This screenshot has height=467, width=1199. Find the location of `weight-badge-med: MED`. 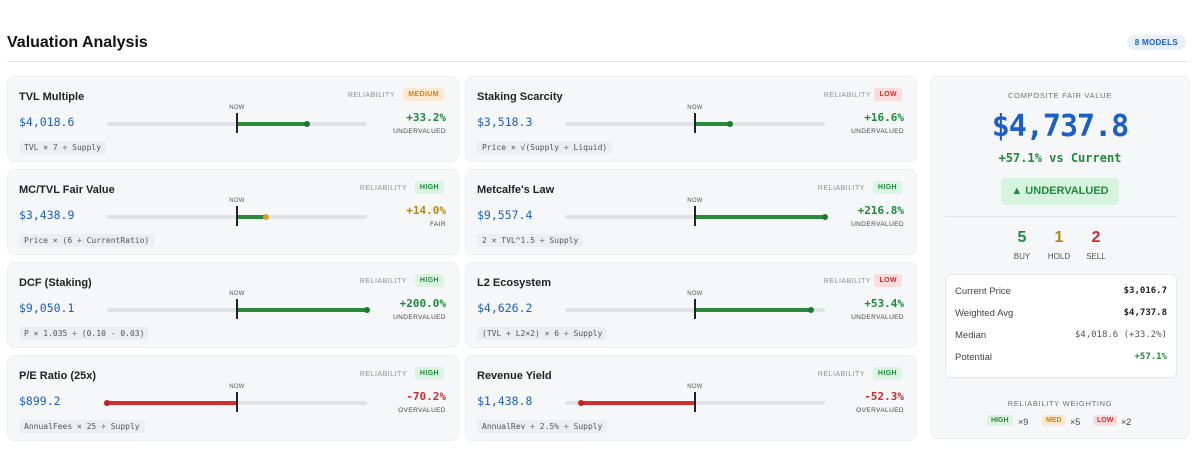

weight-badge-med: MED is located at coordinates (1054, 420).